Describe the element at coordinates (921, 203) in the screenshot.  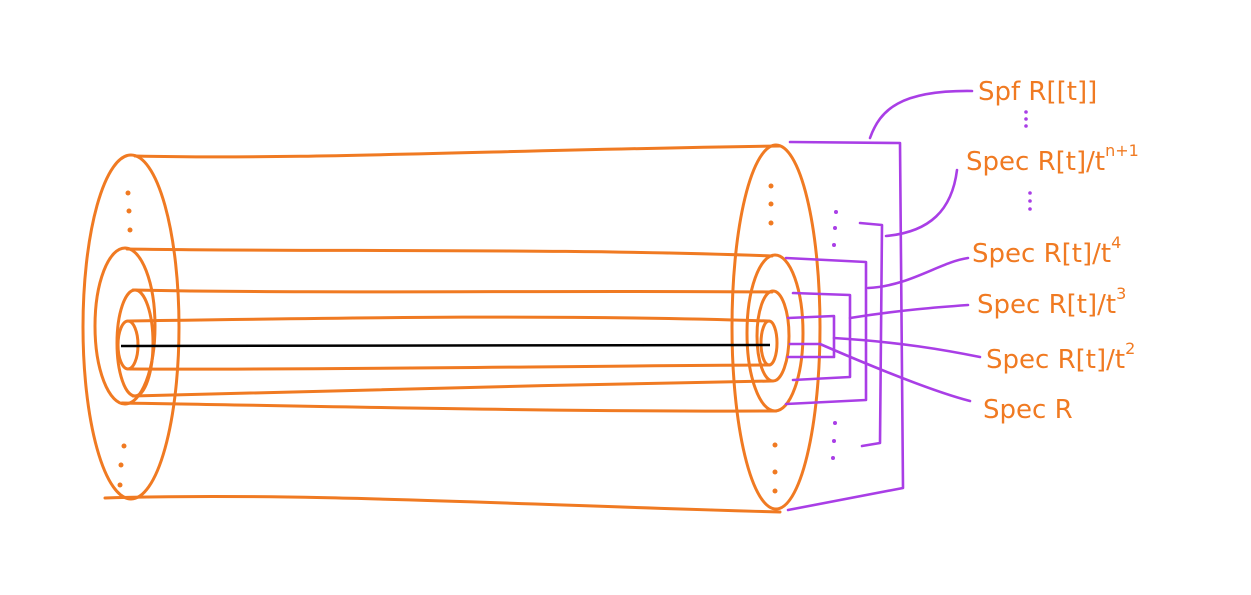
I see `leader-spec-n1` at that location.